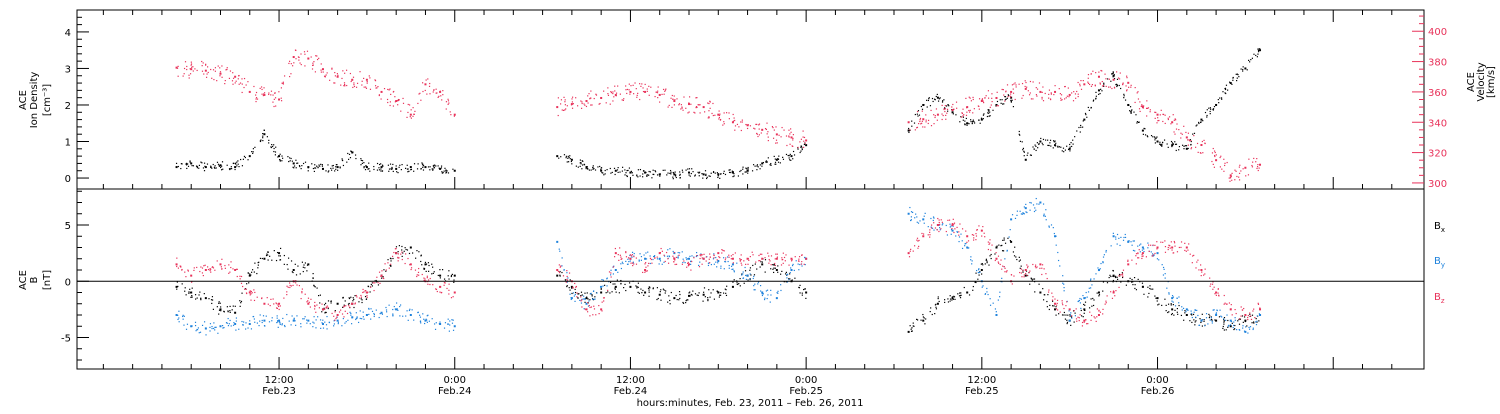  What do you see at coordinates (425, 264) in the screenshot?
I see `bx-point` at bounding box center [425, 264].